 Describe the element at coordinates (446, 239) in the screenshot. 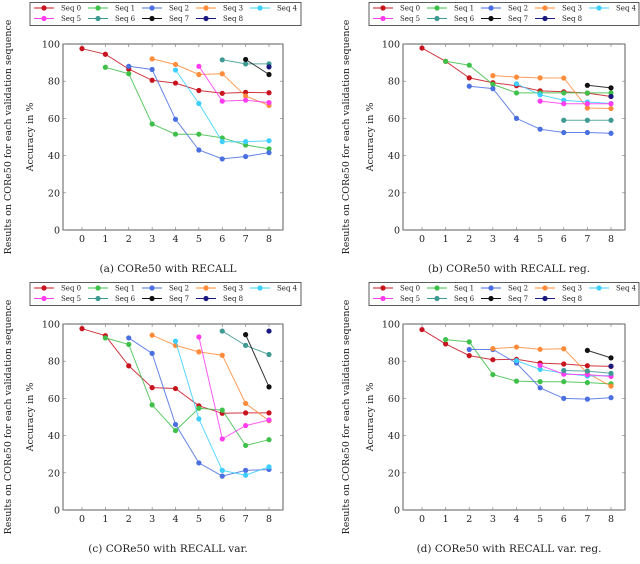

I see `x-tick-label: 1` at that location.